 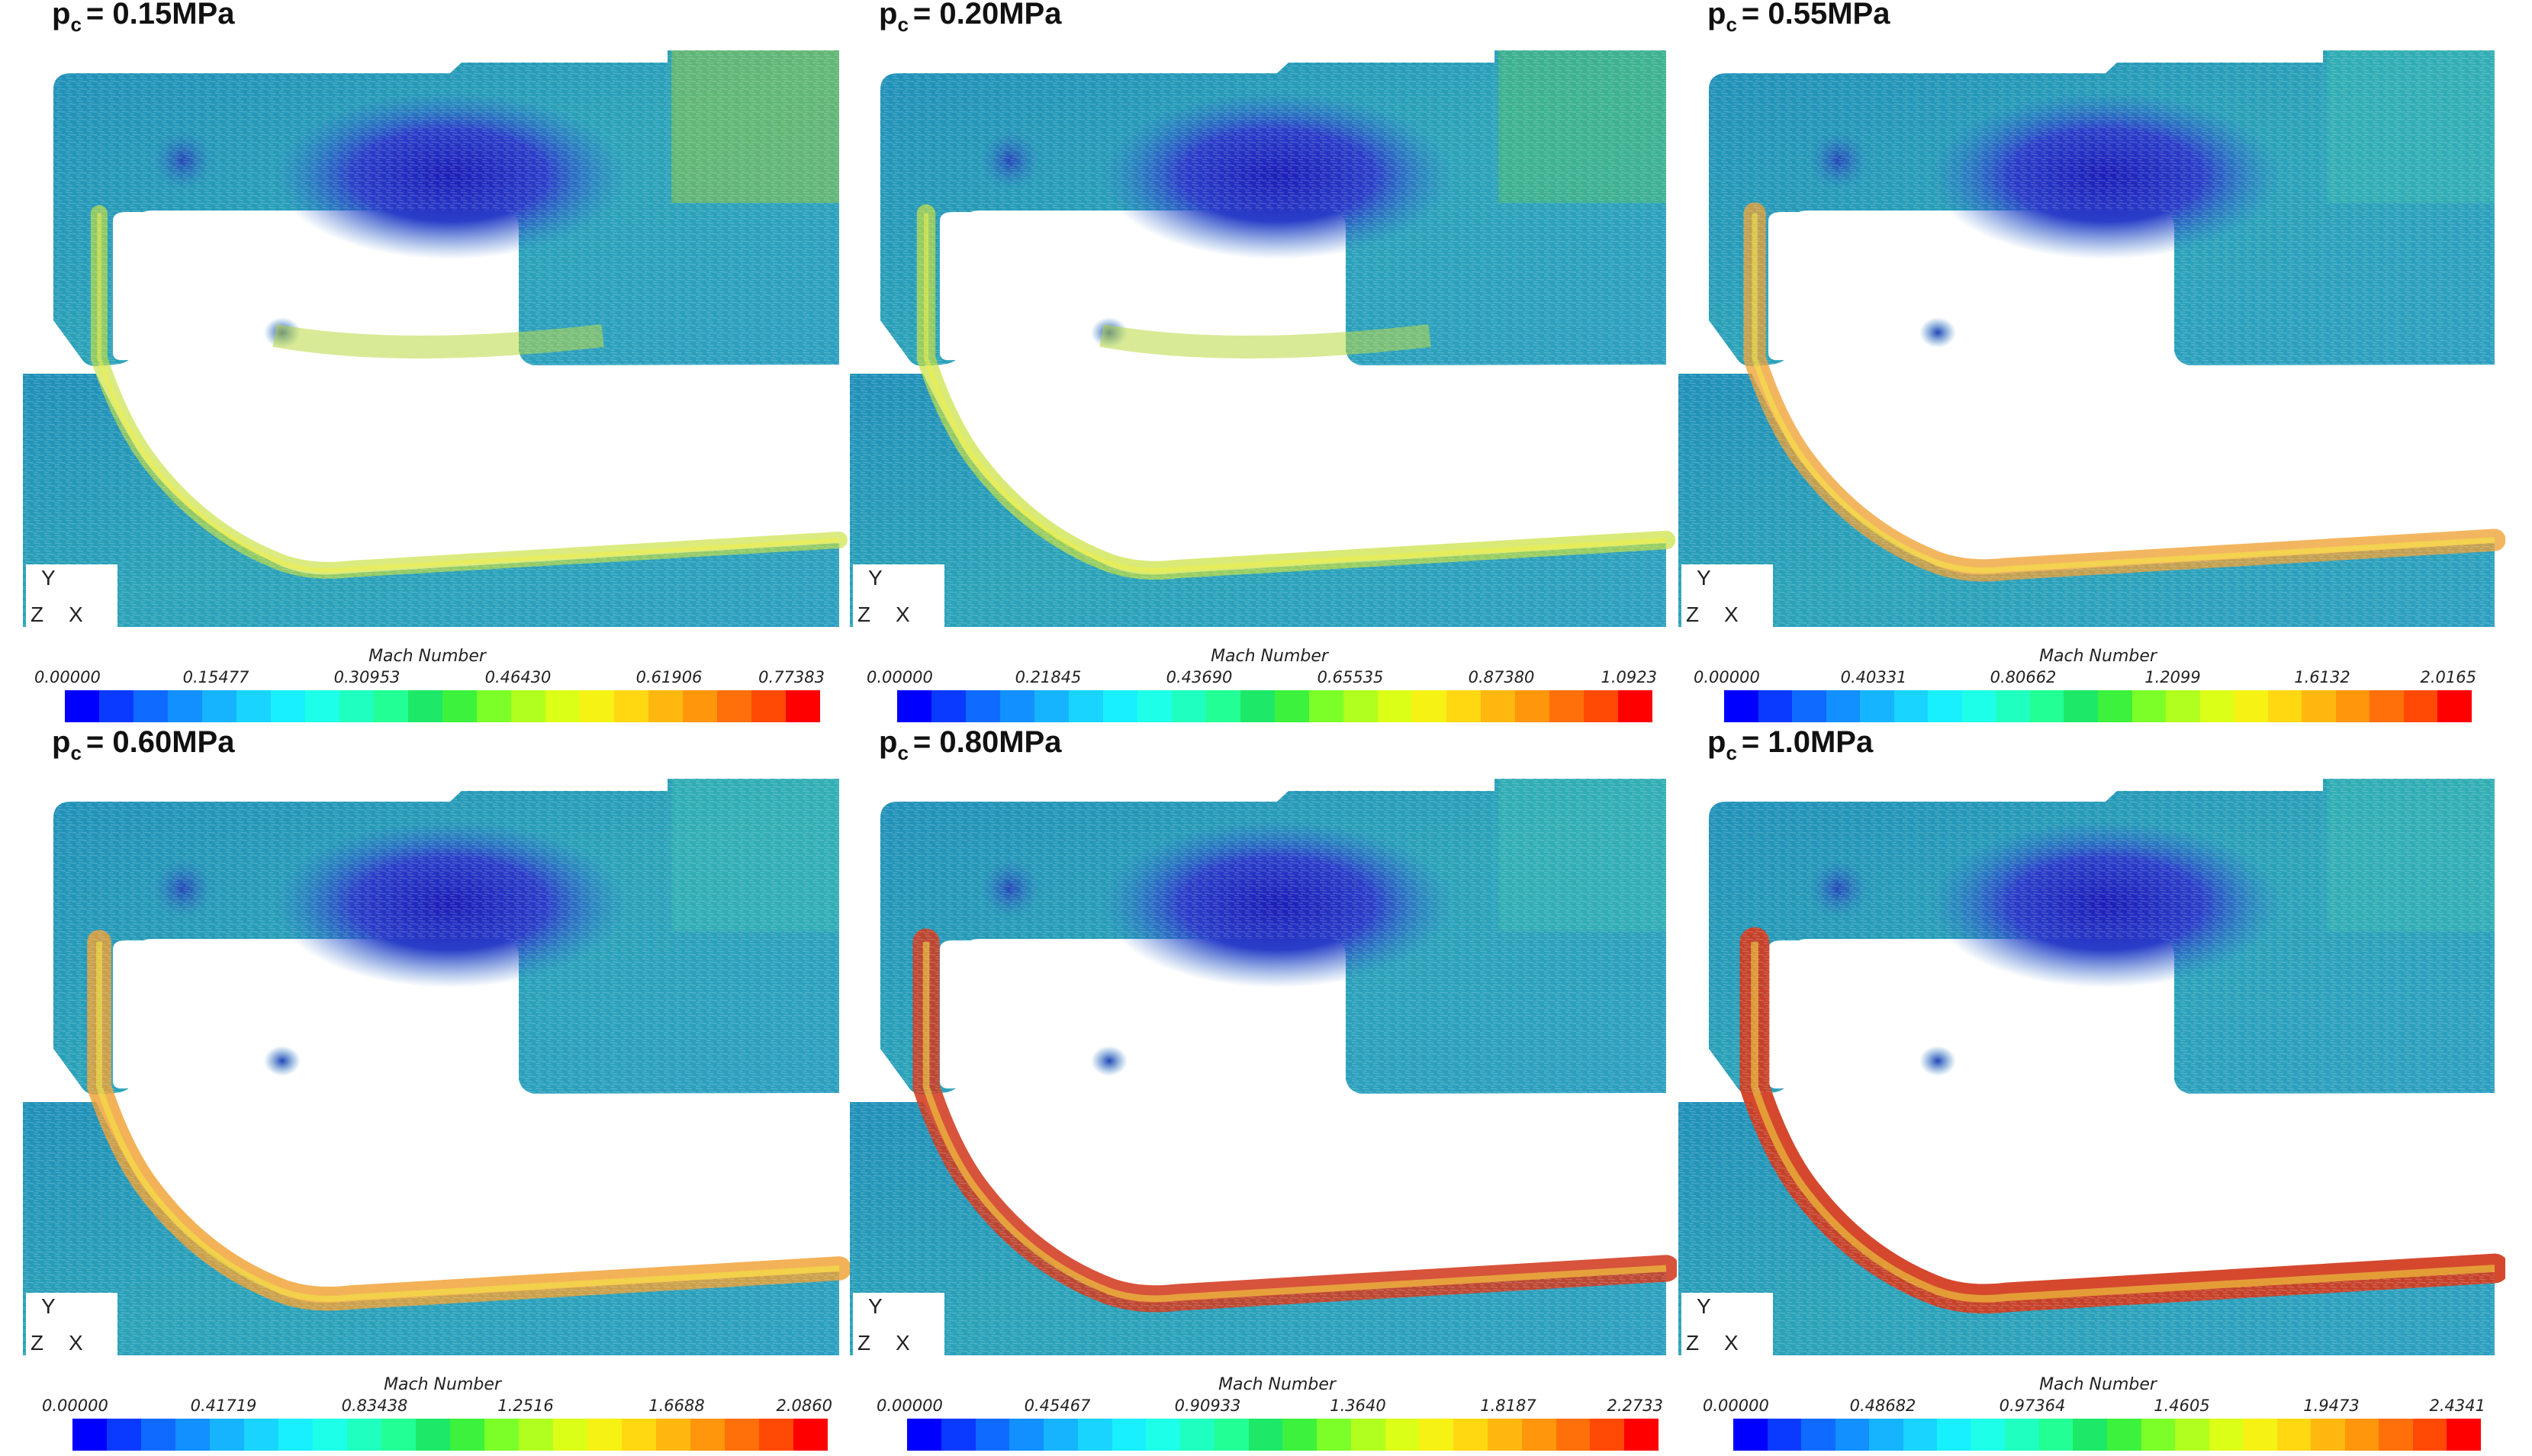 I want to click on colorbar-tick-label: 0.80662, so click(x=2023, y=677).